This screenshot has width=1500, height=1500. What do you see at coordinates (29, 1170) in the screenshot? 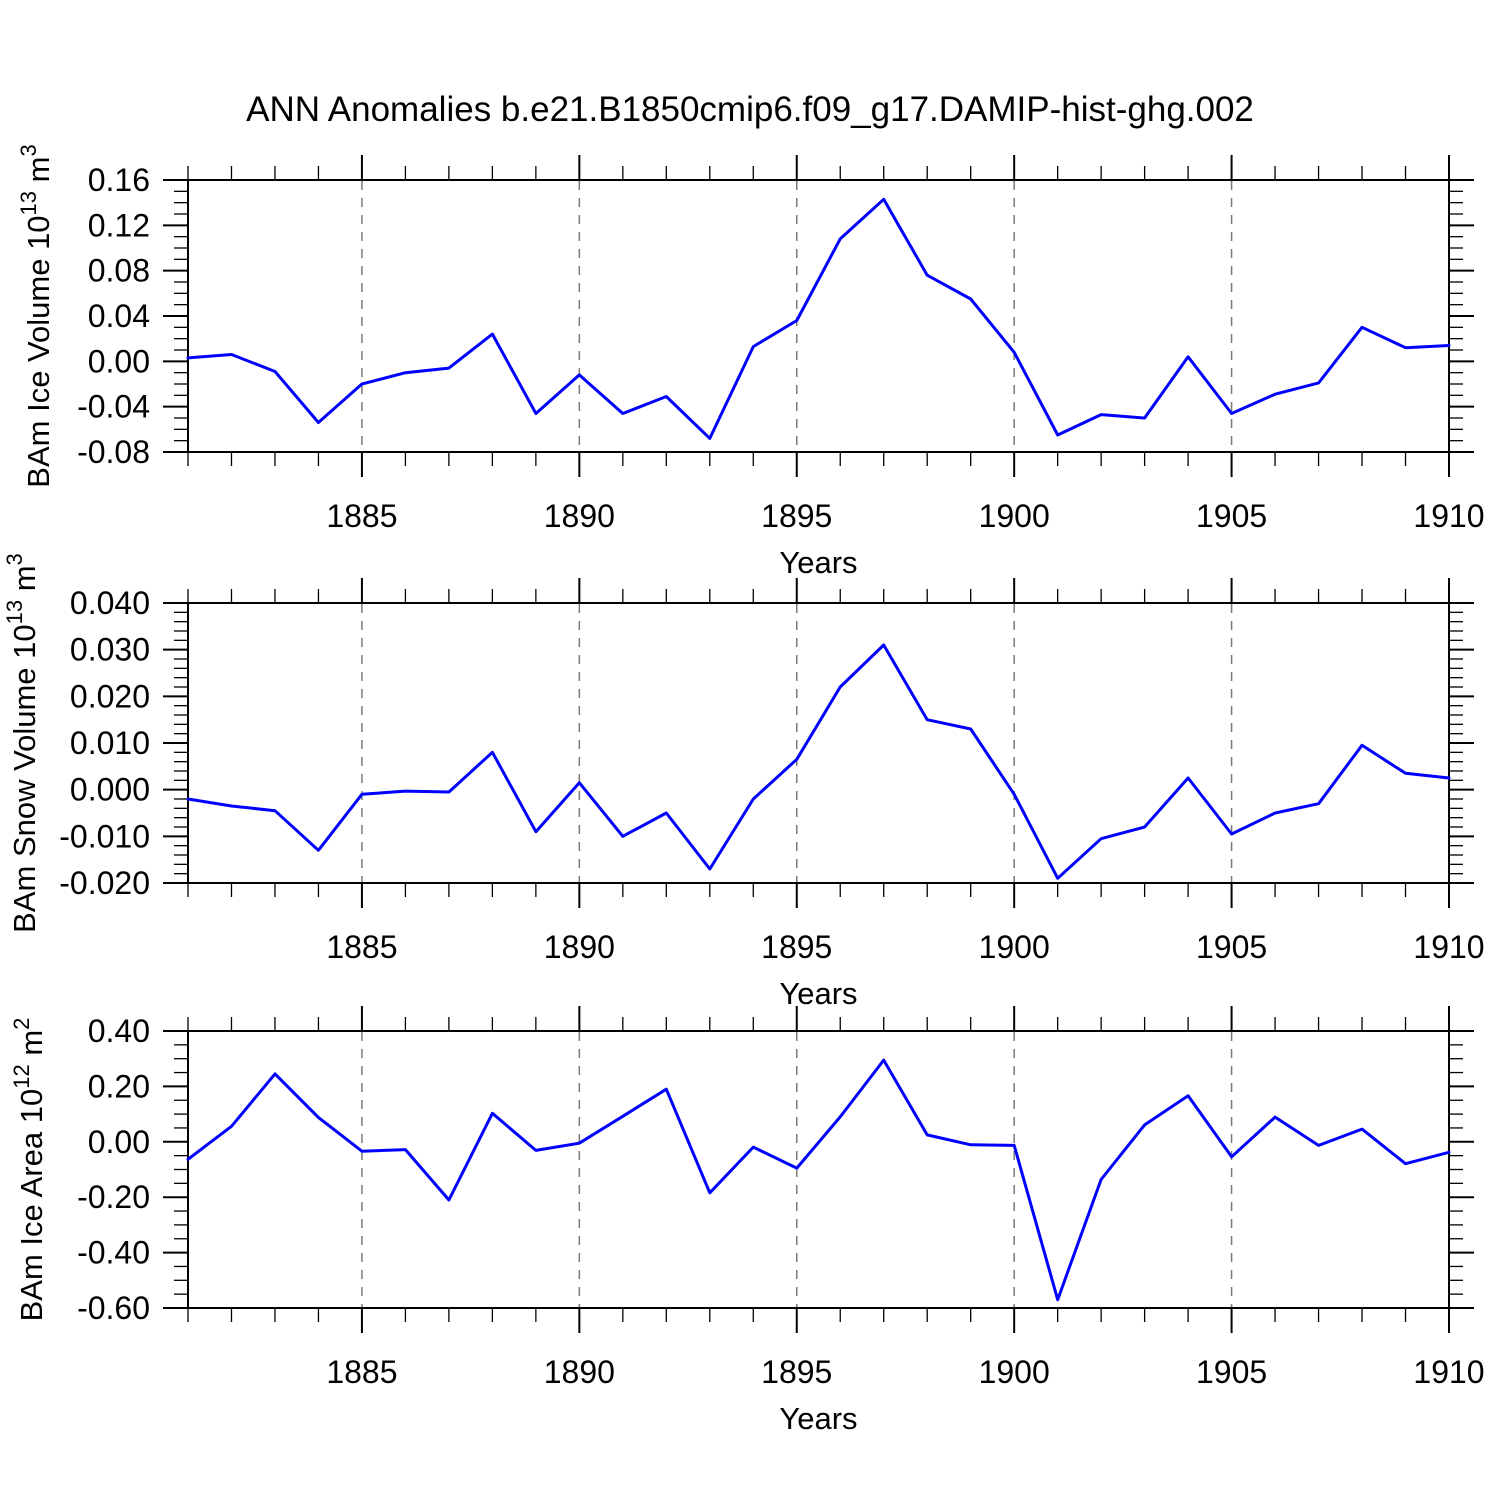
I see `y-axis-title: BAm Ice Area 1012 m2` at bounding box center [29, 1170].